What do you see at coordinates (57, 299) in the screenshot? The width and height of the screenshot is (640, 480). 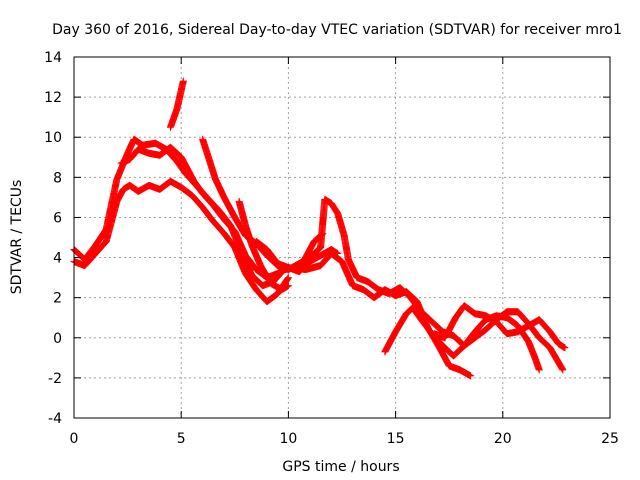 I see `y-tick-label: 2` at bounding box center [57, 299].